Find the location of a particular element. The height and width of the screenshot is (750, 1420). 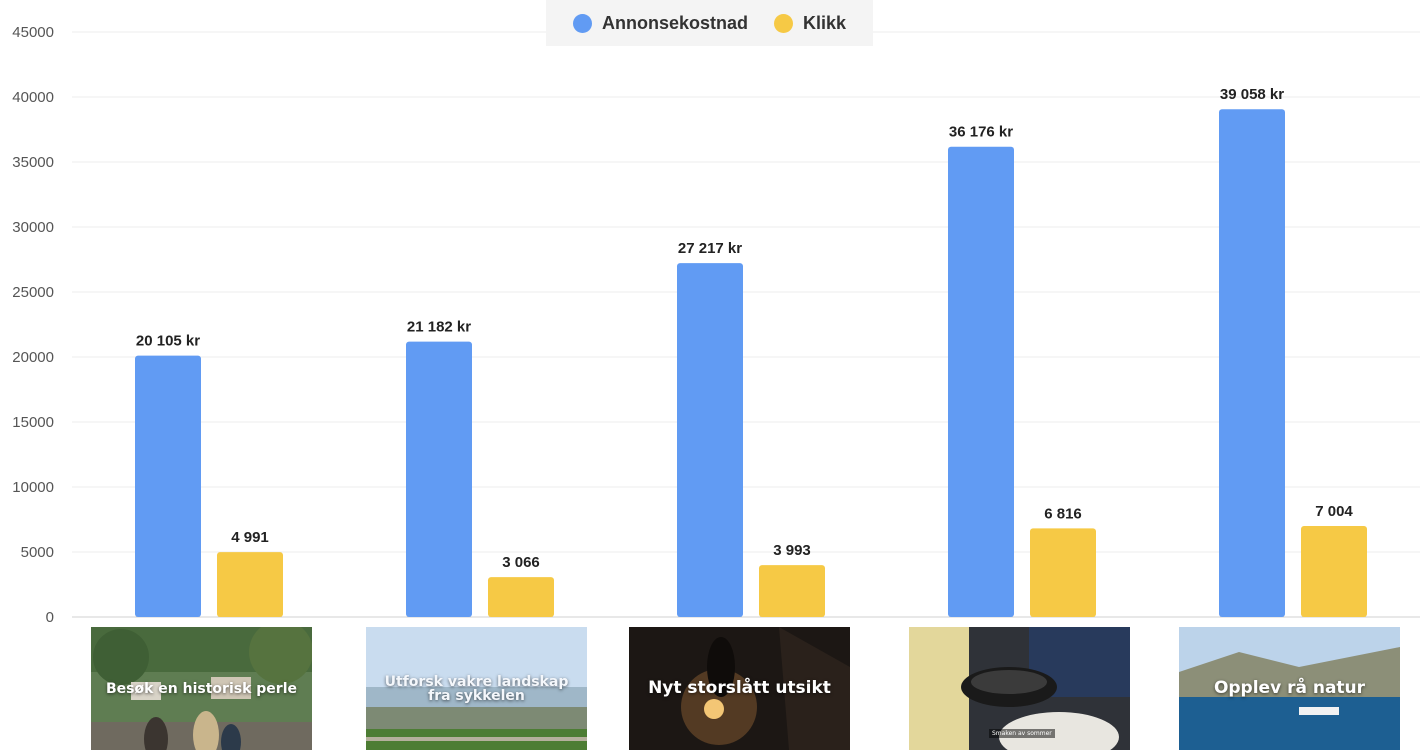

legend-swatch-klikk is located at coordinates (783, 23).